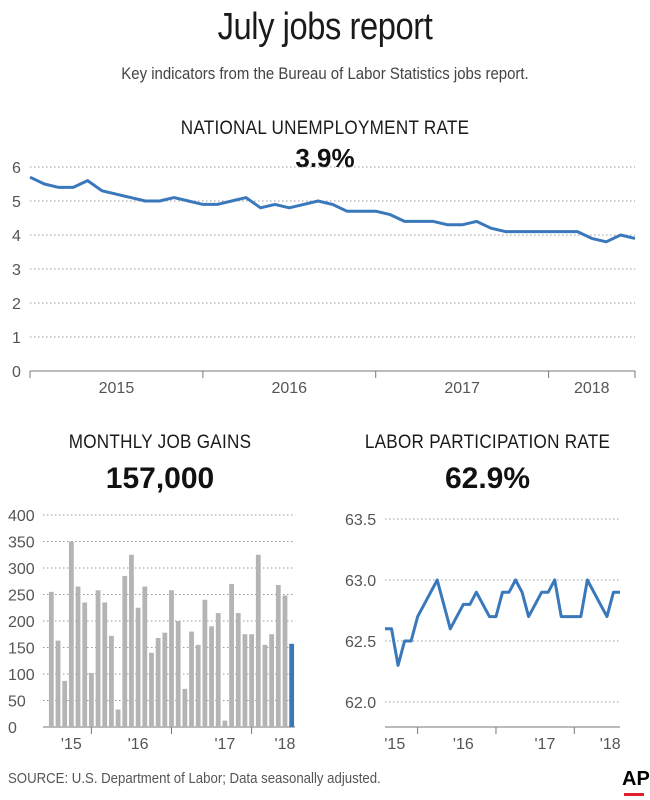 The width and height of the screenshot is (650, 800). Describe the element at coordinates (12, 728) in the screenshot. I see `job-gains-y-tick: 0` at that location.